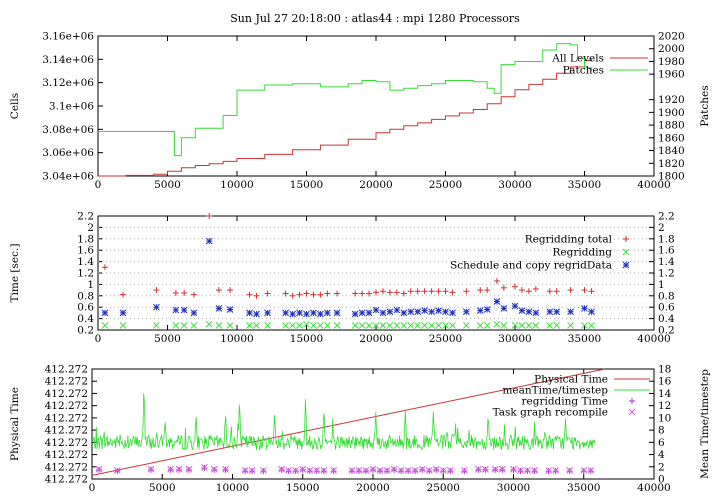 The width and height of the screenshot is (720, 504). I want to click on x-tick-label: 40000, so click(653, 488).